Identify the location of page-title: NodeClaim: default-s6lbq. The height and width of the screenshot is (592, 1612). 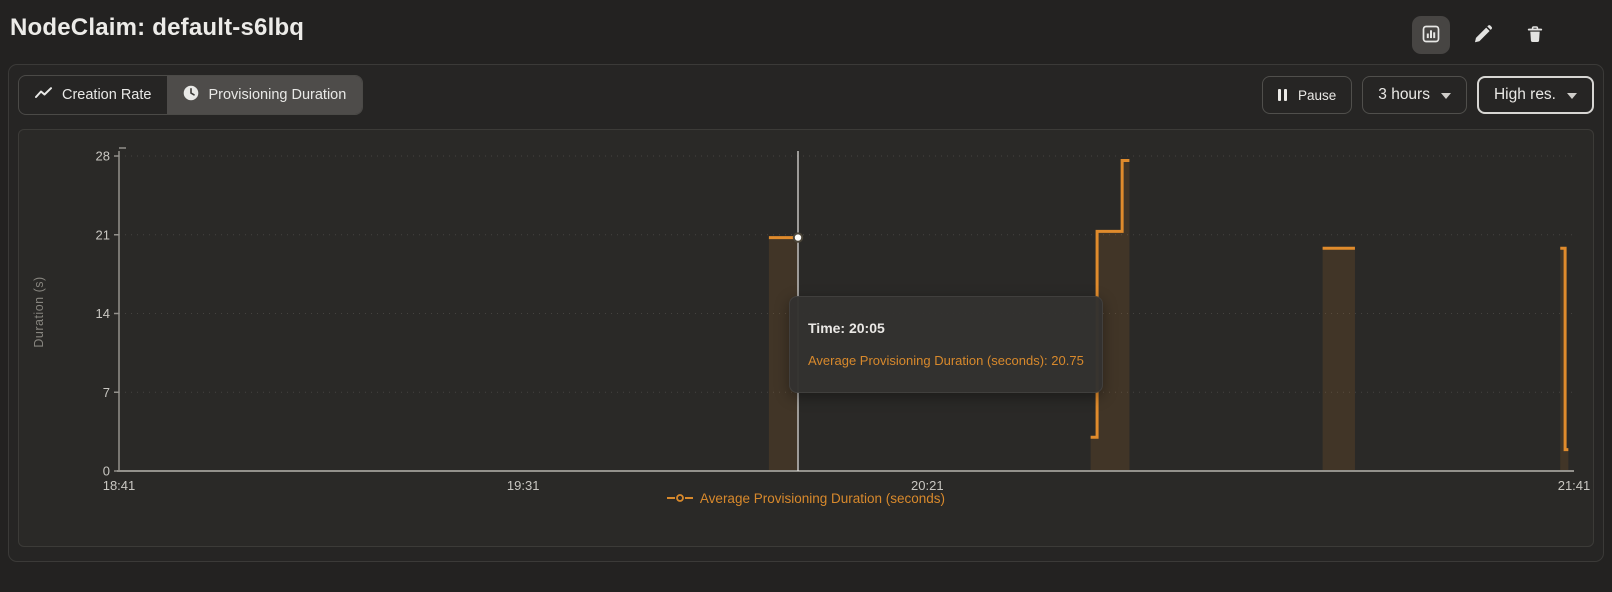
(157, 27).